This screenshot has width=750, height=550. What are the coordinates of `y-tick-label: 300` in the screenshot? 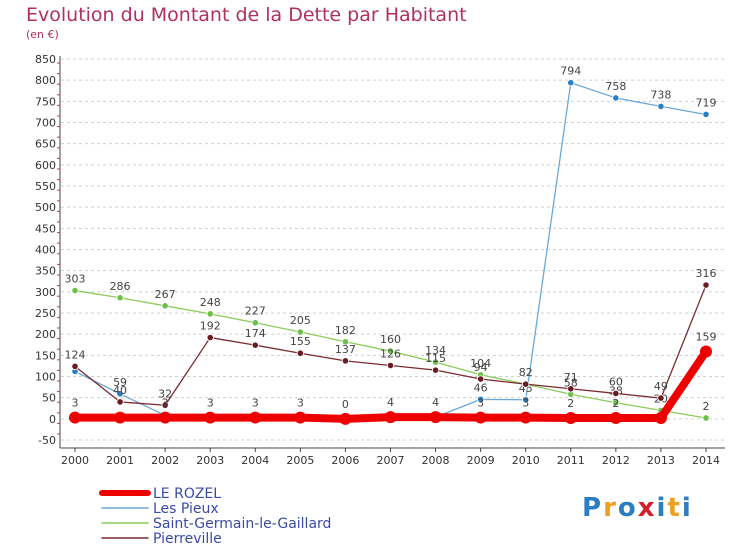 It's located at (45, 292).